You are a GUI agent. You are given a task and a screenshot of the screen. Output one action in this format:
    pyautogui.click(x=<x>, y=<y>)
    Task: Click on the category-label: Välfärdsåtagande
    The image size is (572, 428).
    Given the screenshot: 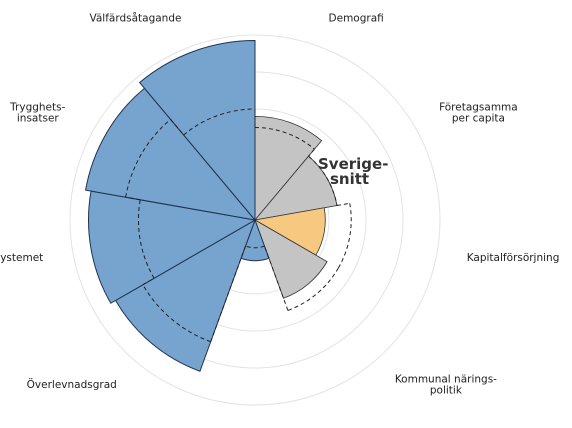 What is the action you would take?
    pyautogui.click(x=135, y=17)
    